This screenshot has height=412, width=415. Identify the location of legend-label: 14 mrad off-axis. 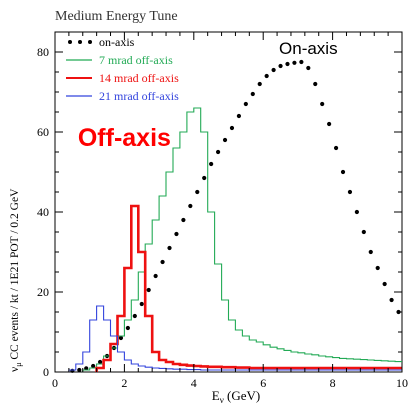
(139, 78).